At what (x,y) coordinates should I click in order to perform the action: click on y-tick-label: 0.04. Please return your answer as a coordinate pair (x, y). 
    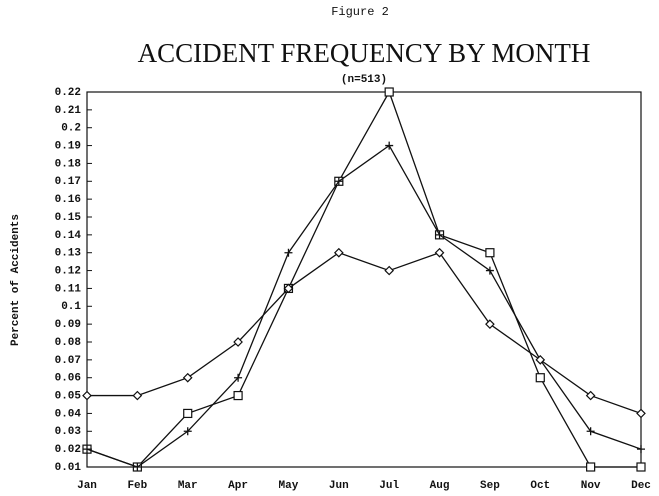
    Looking at the image, I should click on (68, 414).